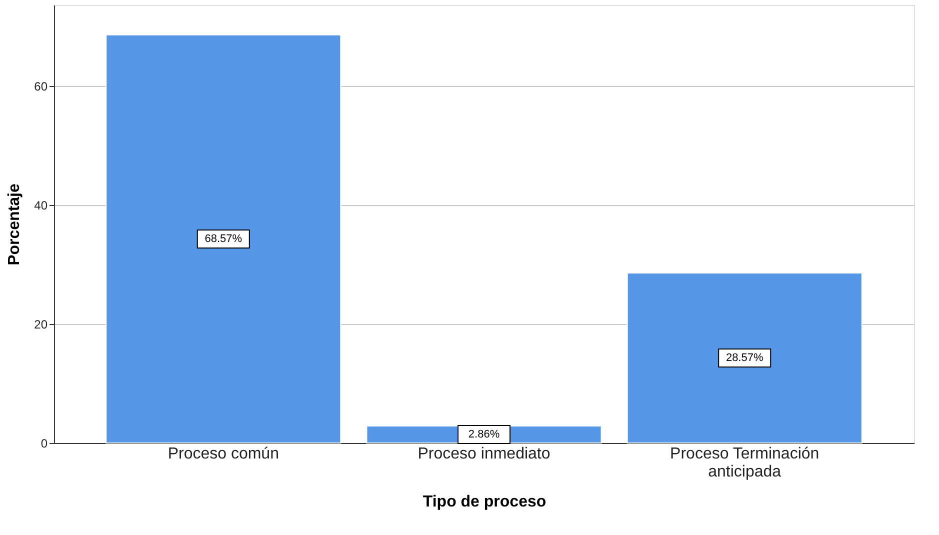  I want to click on bar, so click(744, 358).